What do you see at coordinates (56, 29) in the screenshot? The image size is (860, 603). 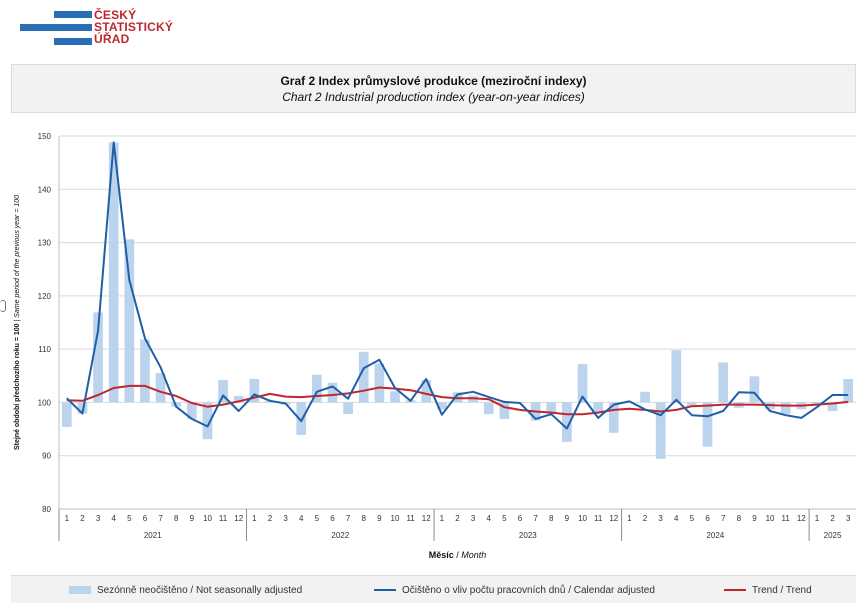 I see `logo-bars` at bounding box center [56, 29].